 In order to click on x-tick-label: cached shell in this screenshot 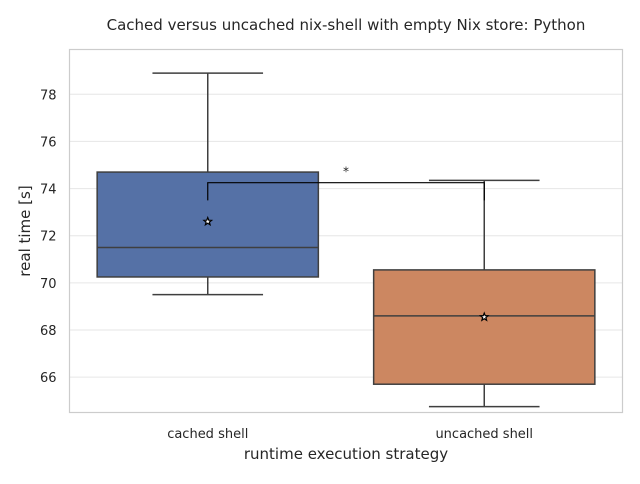, I will do `click(207, 434)`.